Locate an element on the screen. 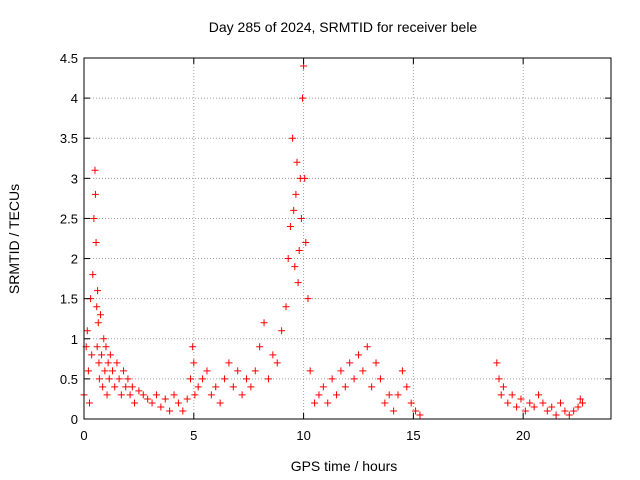  y-tick-label: 2 is located at coordinates (74, 259).